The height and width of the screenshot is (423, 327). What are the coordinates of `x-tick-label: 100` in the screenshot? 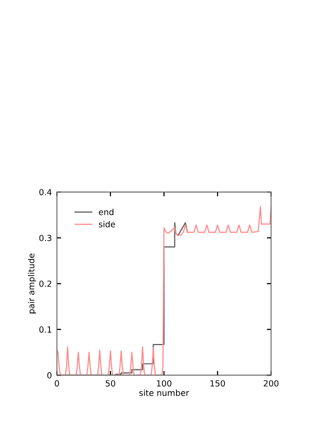 It's located at (164, 383).